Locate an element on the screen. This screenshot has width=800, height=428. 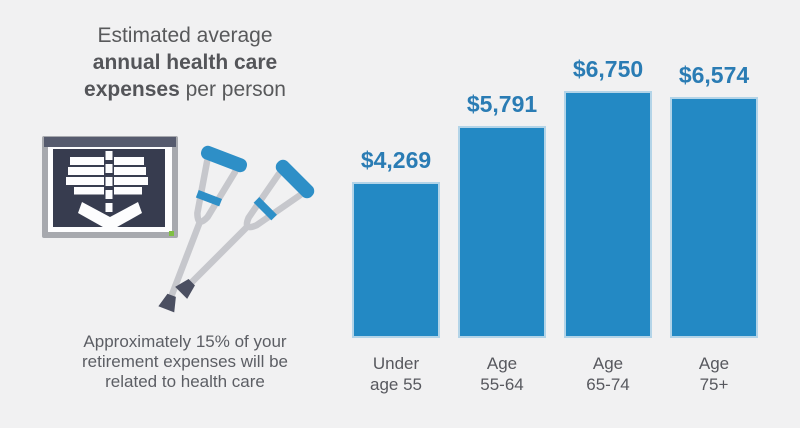
category-label: Age 75+ is located at coordinates (714, 374).